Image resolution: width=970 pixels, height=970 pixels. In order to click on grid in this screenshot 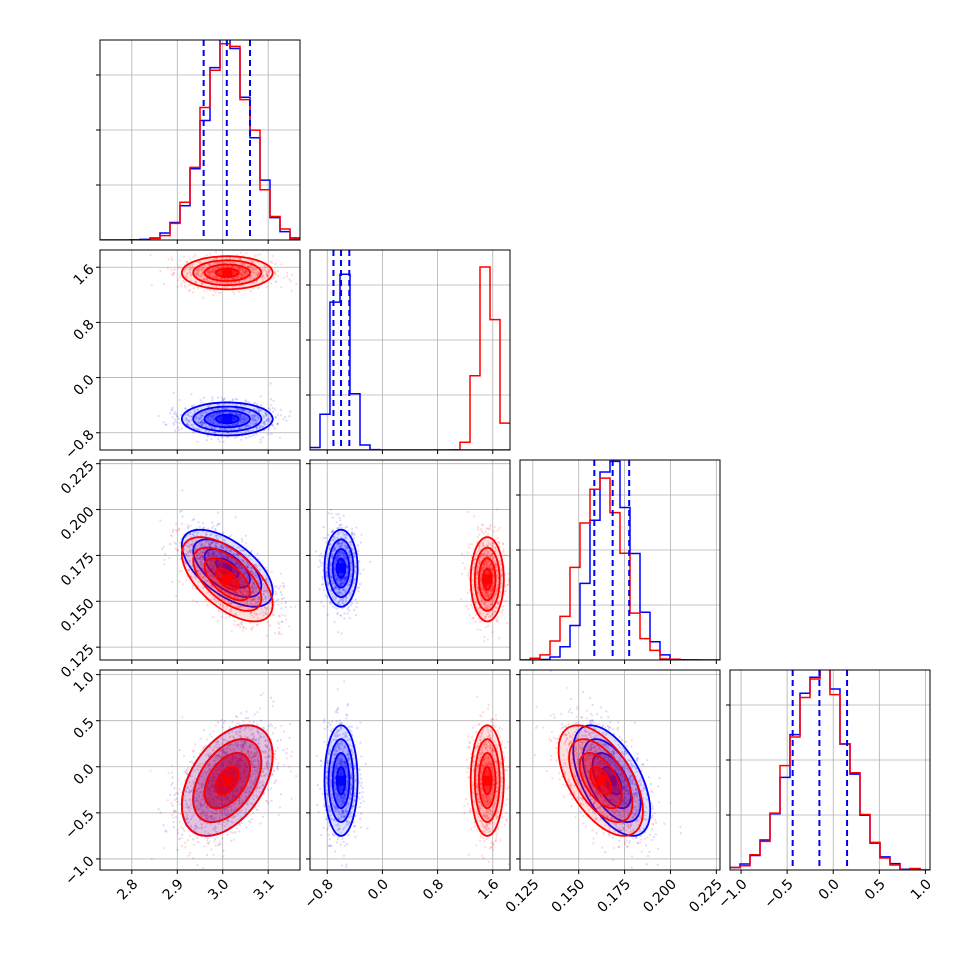, I will do `click(410, 350)`.